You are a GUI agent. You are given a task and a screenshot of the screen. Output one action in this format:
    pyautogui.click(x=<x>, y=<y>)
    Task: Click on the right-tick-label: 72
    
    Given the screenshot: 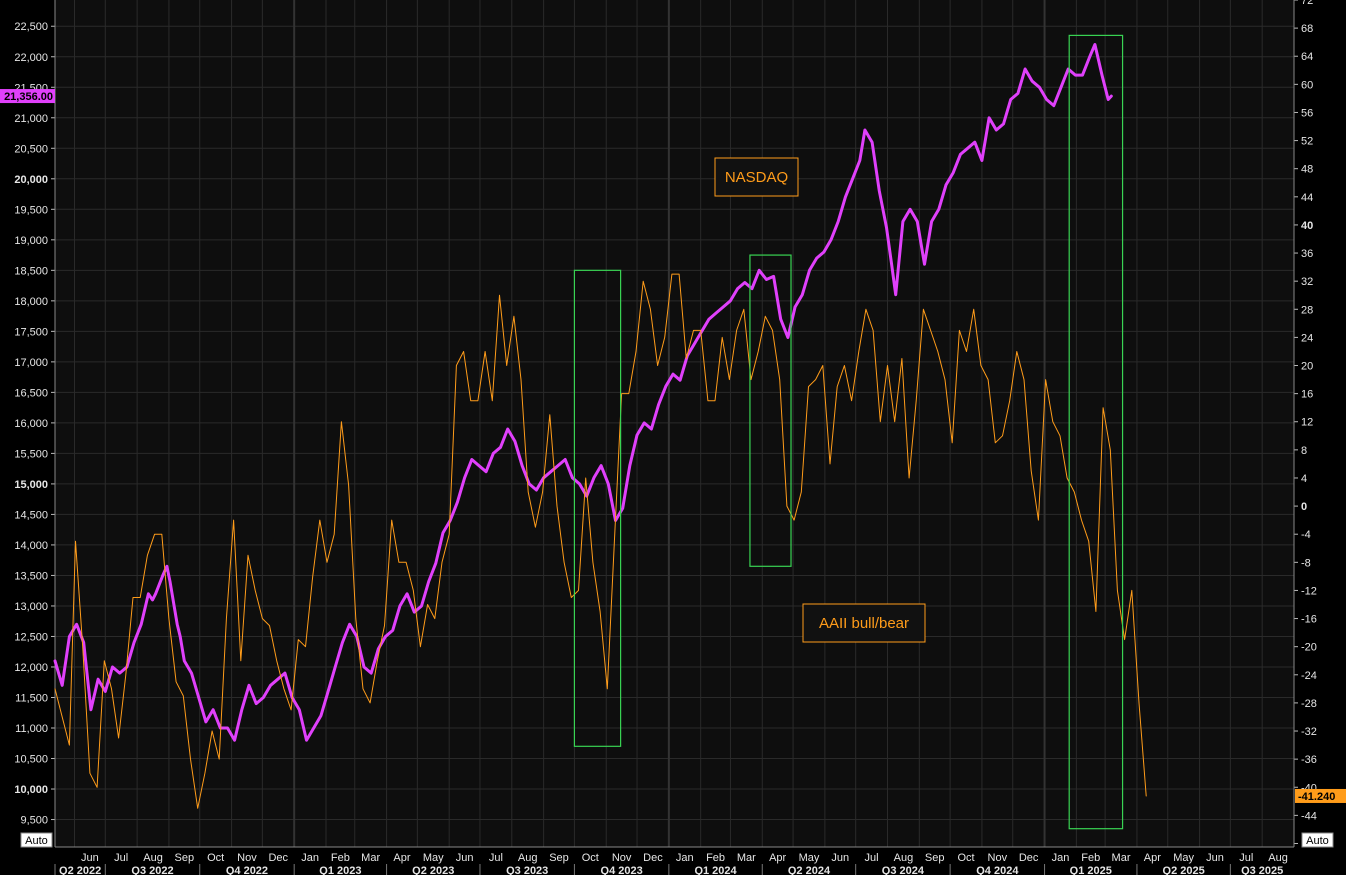 What is the action you would take?
    pyautogui.click(x=1307, y=3)
    